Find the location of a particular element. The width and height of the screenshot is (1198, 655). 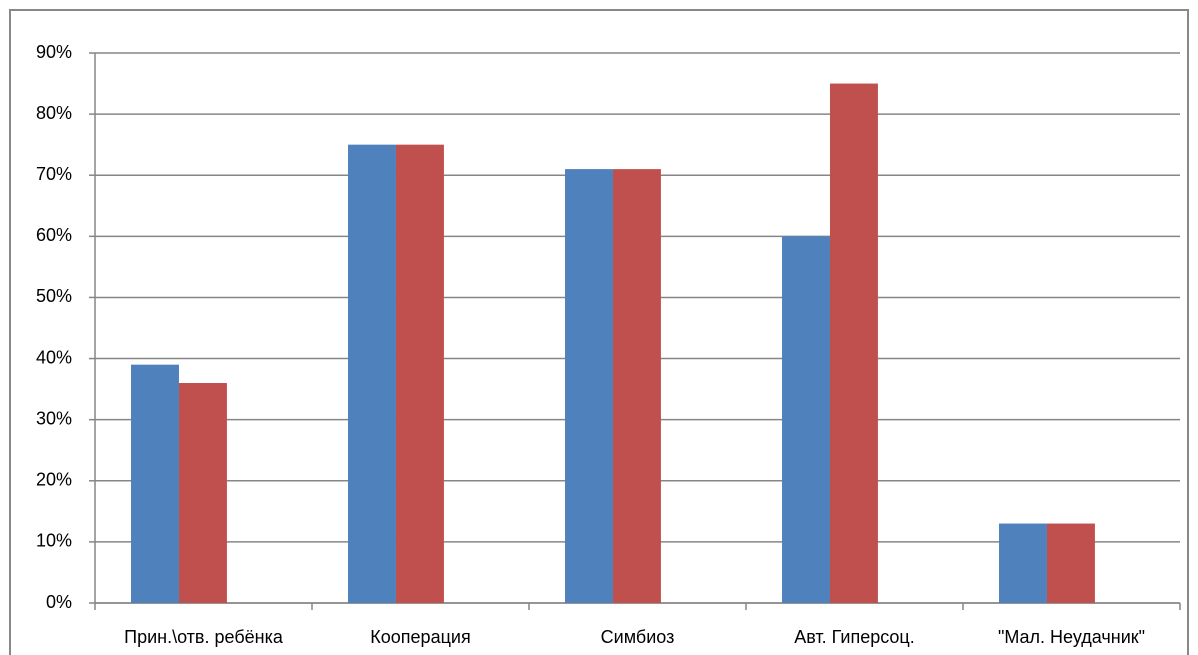

y-tick-label: 20% is located at coordinates (54, 480).